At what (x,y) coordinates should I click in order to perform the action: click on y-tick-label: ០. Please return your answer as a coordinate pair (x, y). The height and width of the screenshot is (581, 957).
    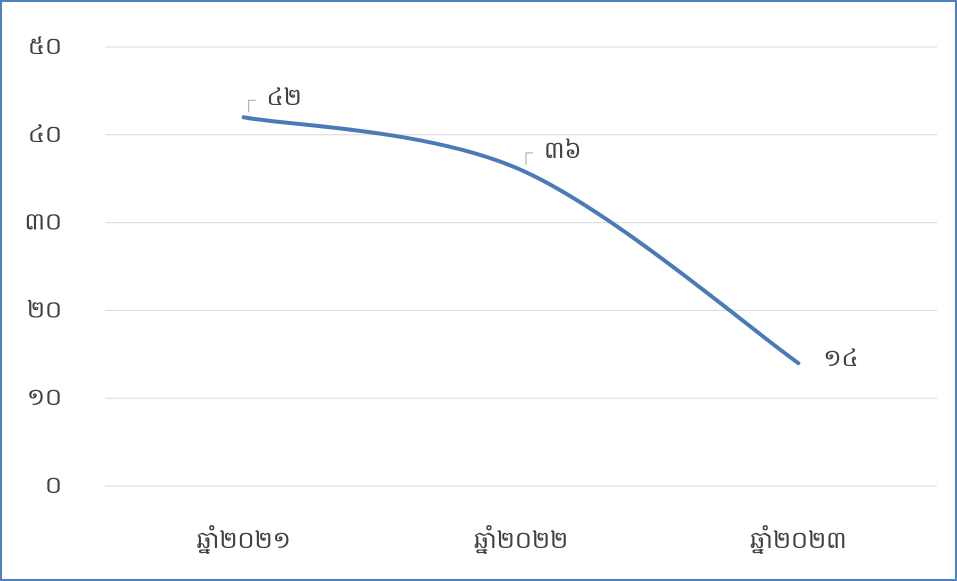
    Looking at the image, I should click on (53, 485).